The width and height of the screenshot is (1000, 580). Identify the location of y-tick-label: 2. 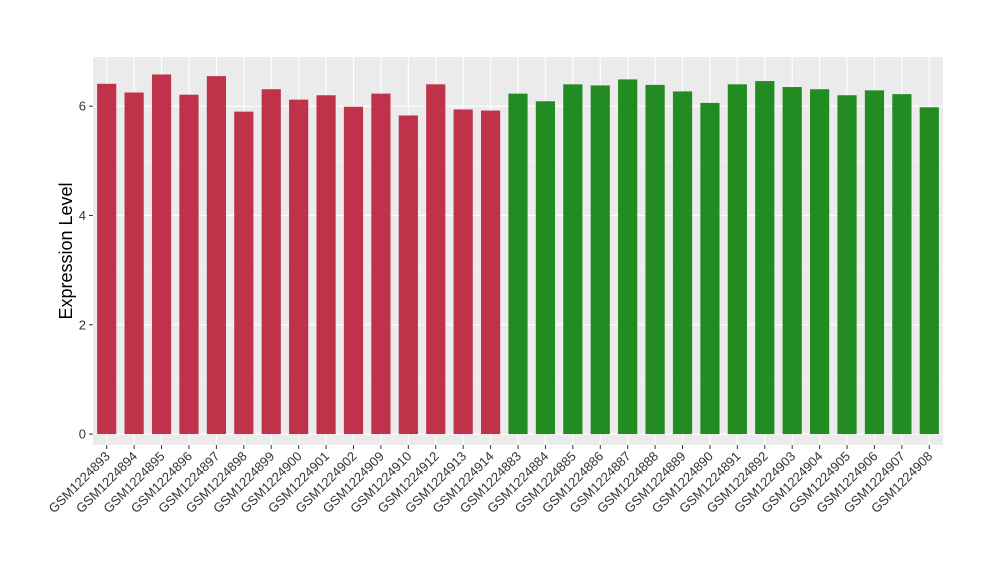
(82, 324).